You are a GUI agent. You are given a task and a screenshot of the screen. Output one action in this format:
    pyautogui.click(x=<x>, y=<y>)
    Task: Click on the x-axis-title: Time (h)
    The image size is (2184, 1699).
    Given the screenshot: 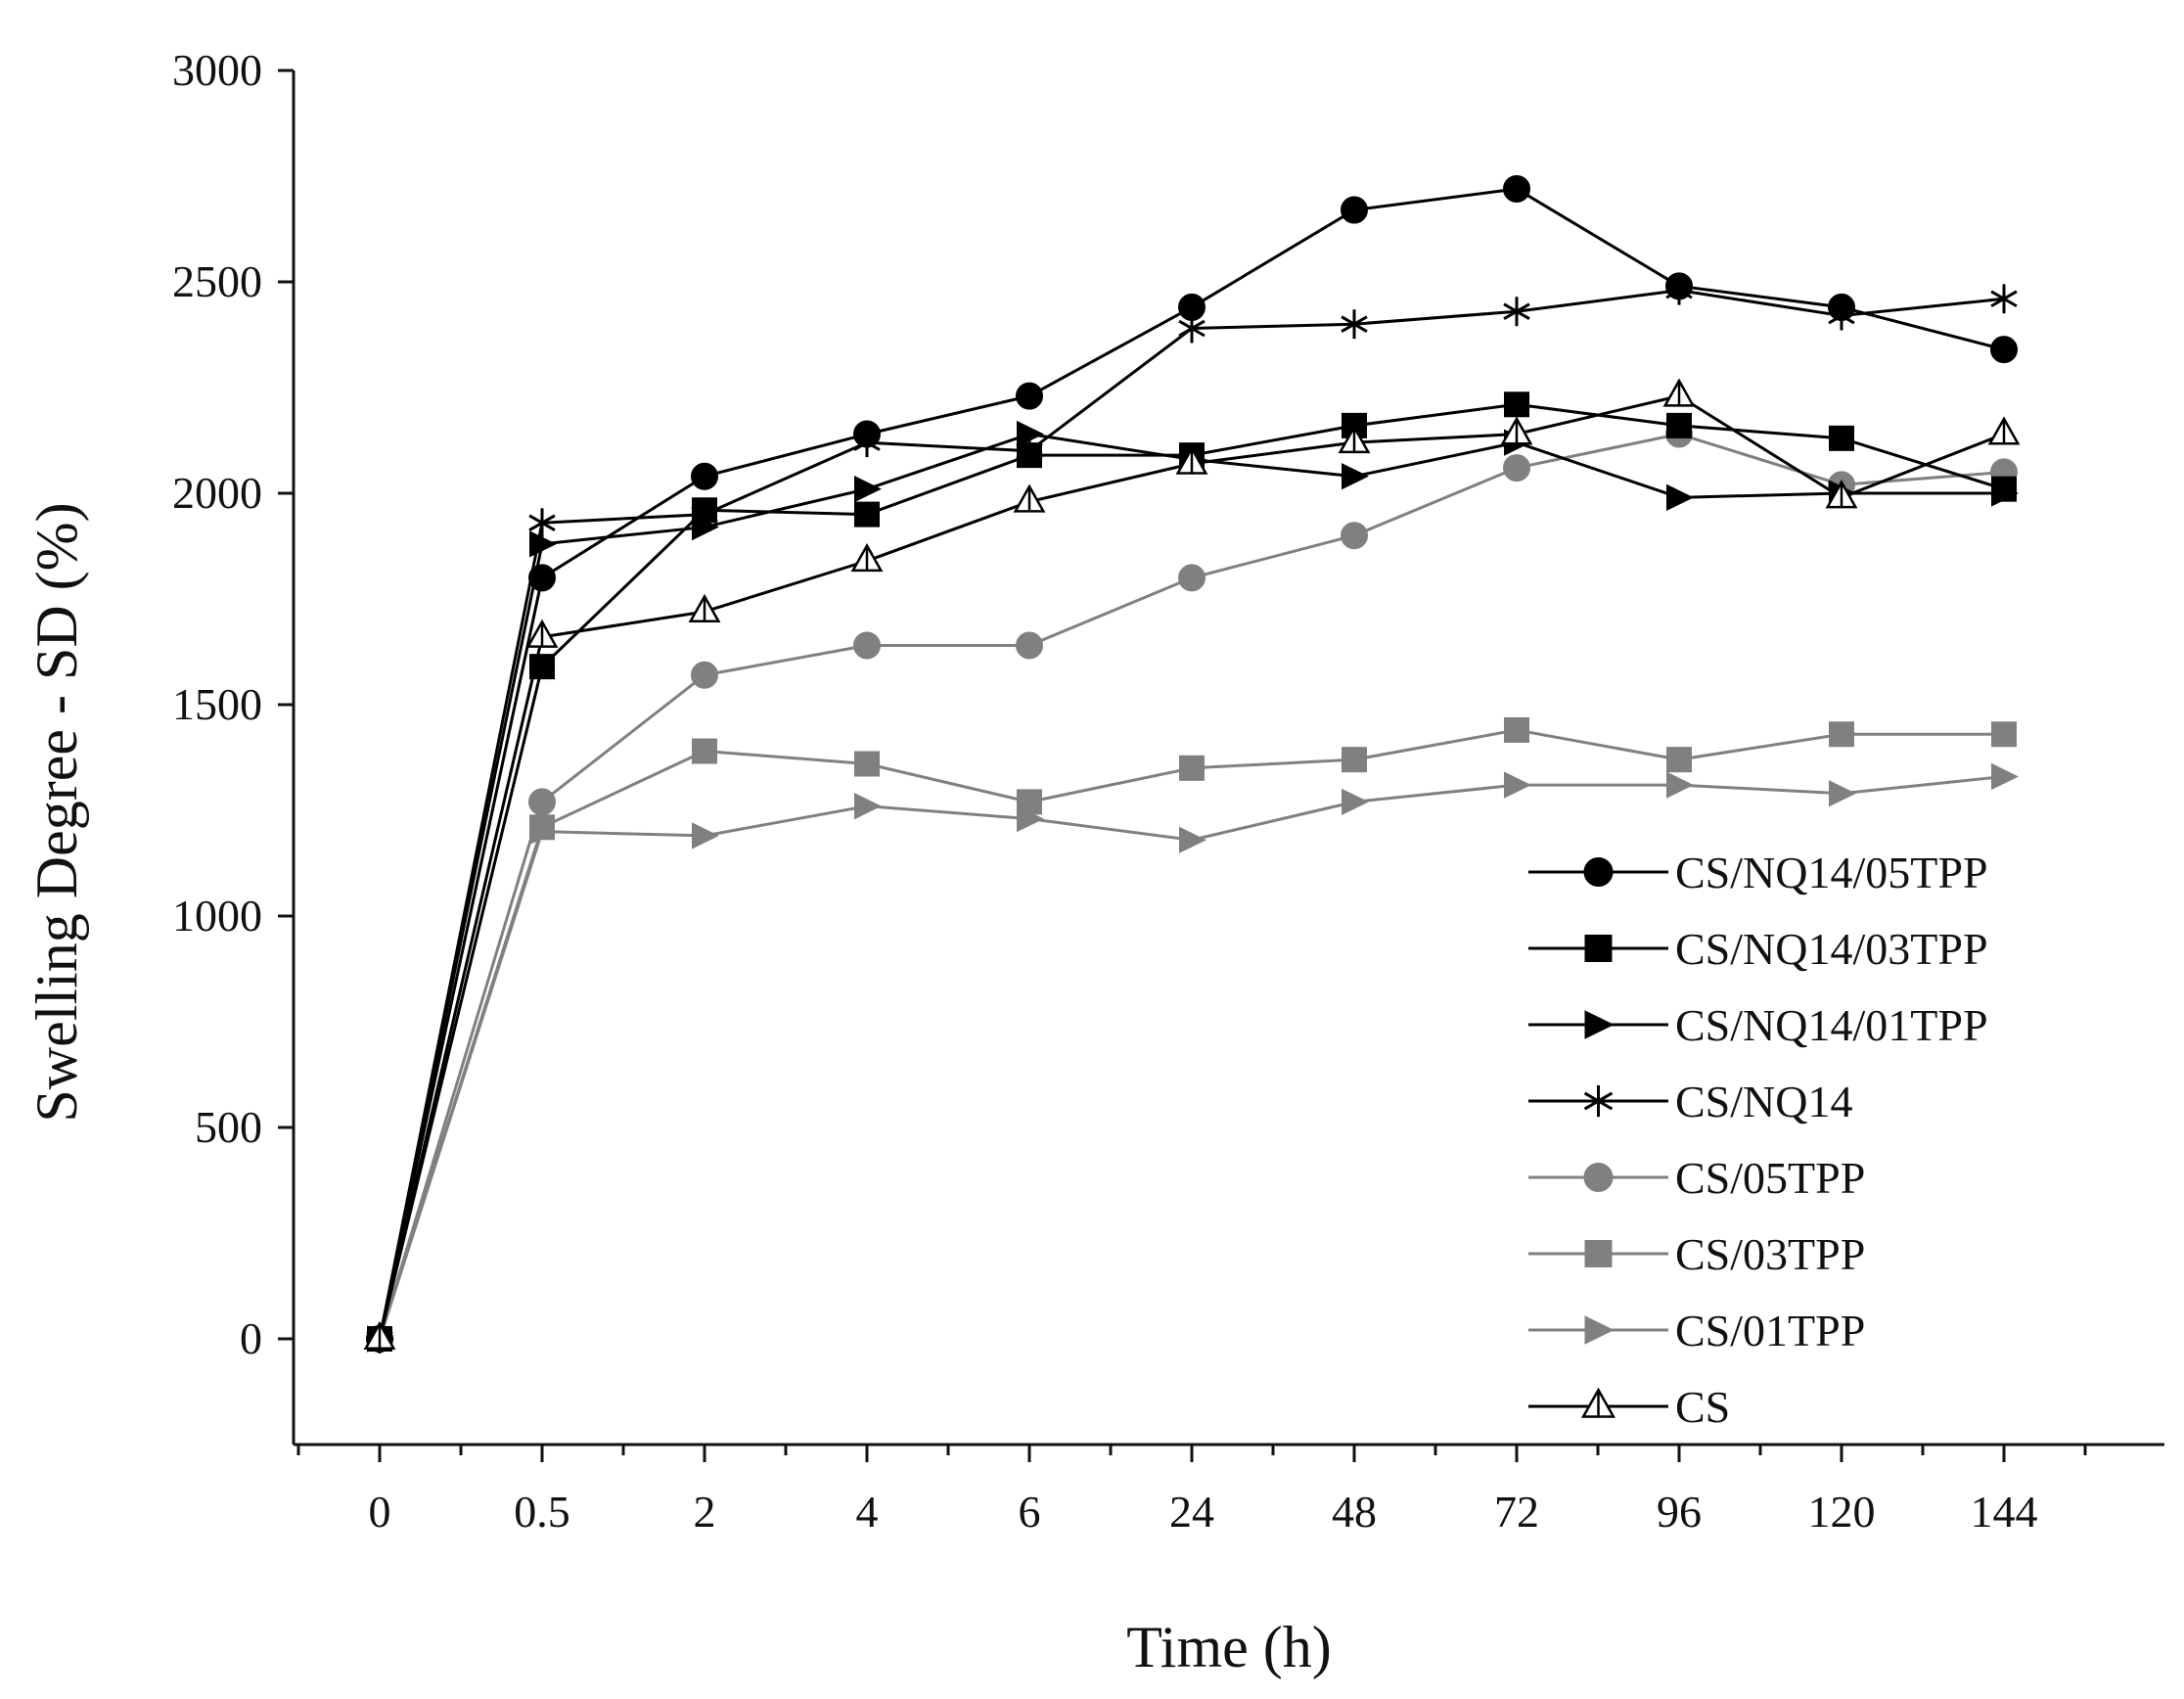 What is the action you would take?
    pyautogui.click(x=1228, y=1647)
    